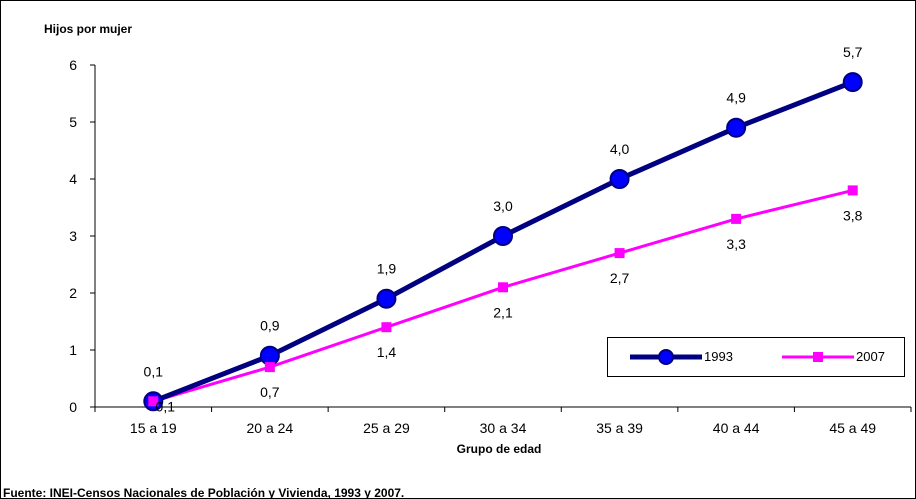 The width and height of the screenshot is (916, 499). Describe the element at coordinates (818, 357) in the screenshot. I see `legend-swatch-2007` at that location.